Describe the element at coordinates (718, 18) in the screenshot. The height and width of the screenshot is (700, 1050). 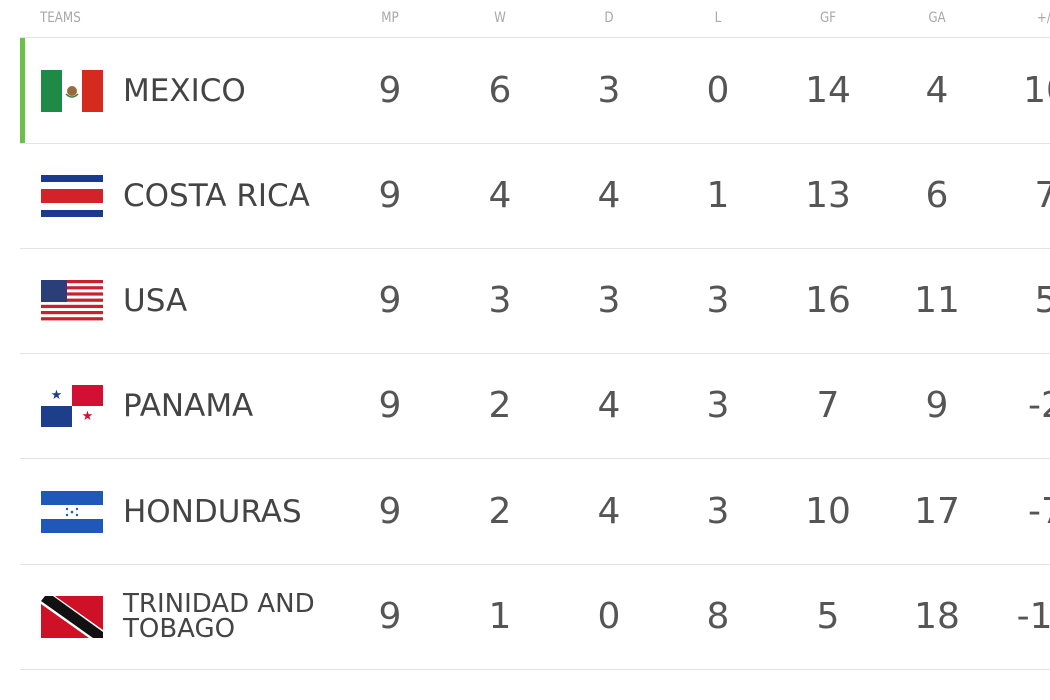
I see `column-header: L` at that location.